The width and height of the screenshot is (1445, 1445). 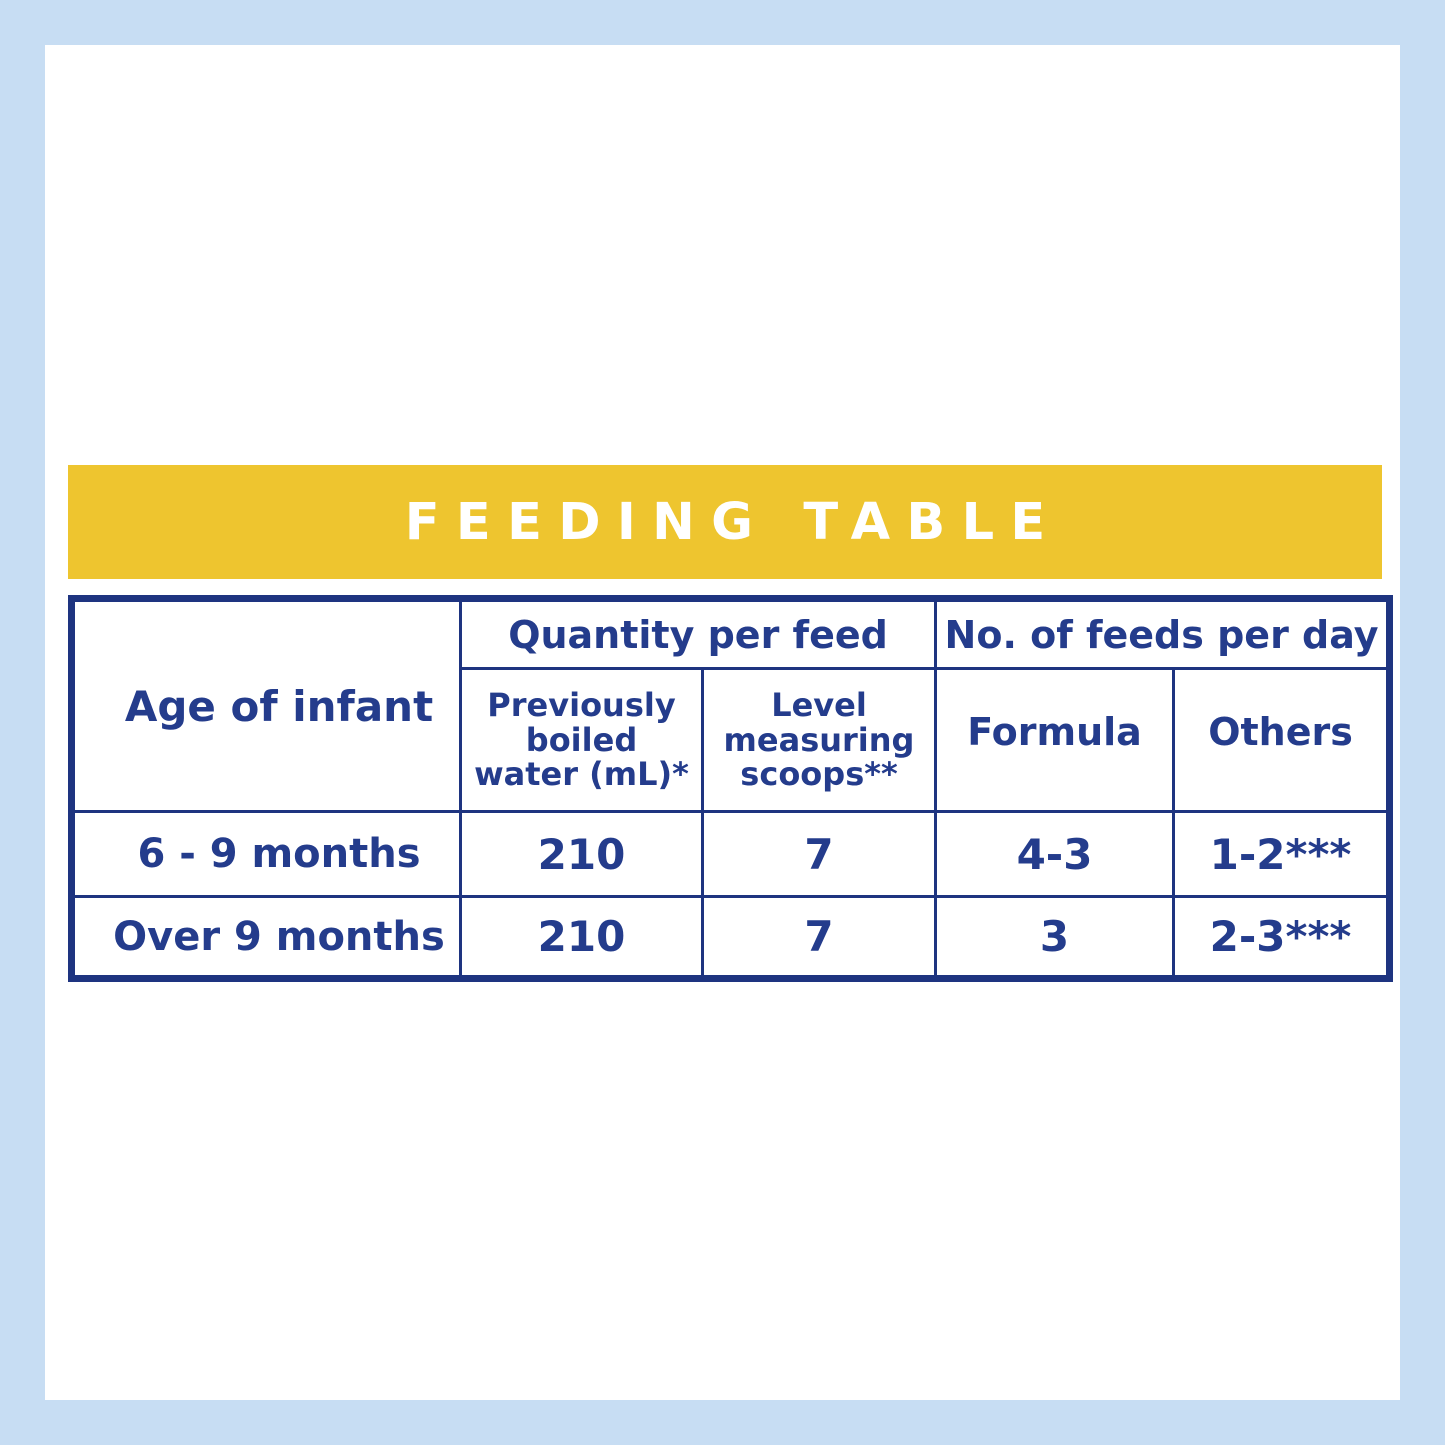 I want to click on subheader-level-measuring-scoops: Level measuring scoops**, so click(x=819, y=740).